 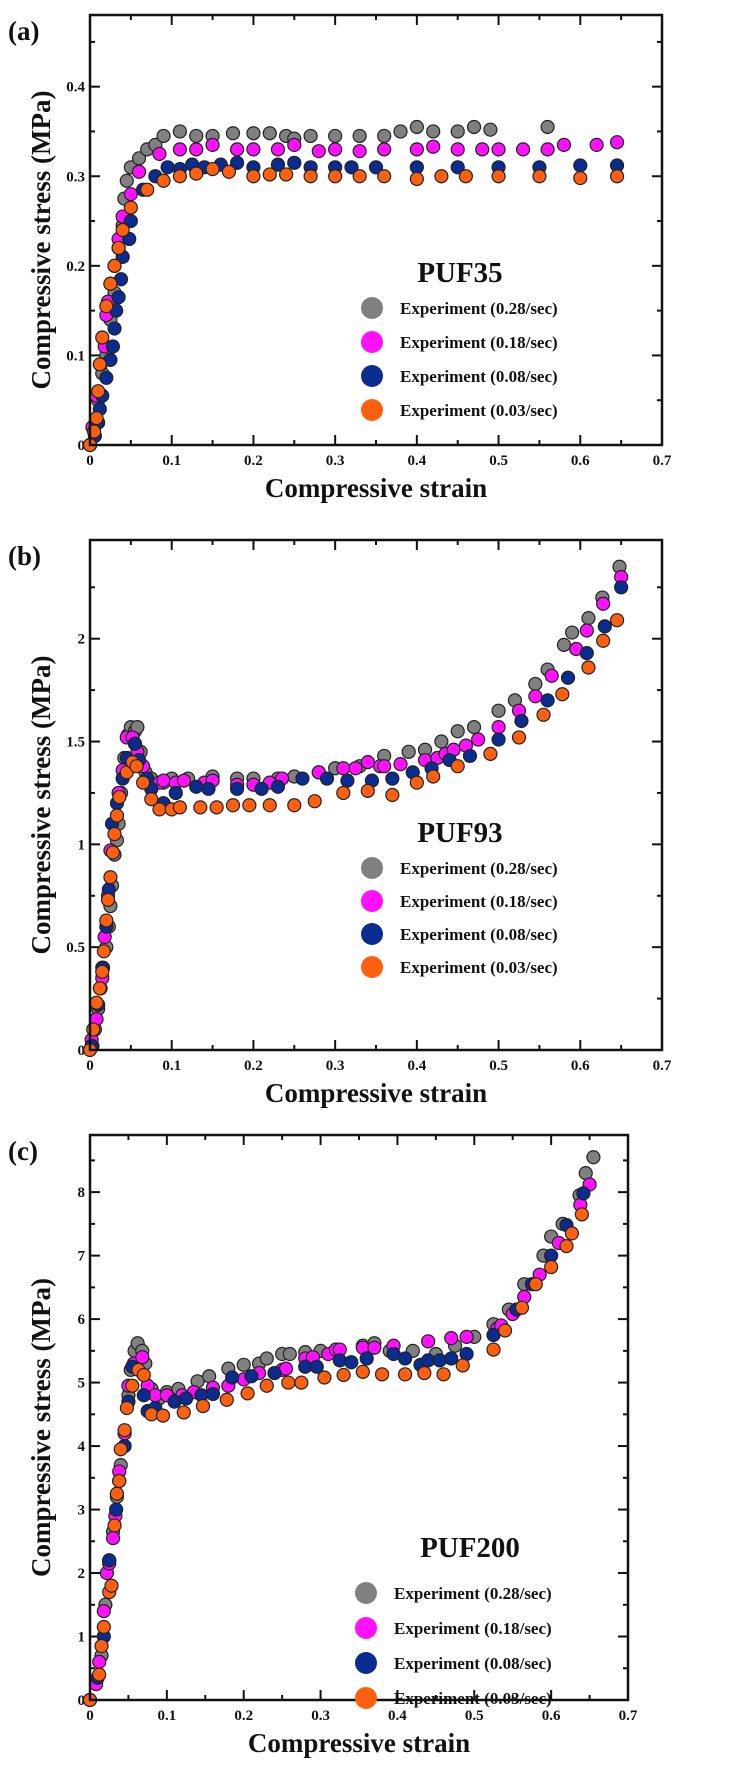 What do you see at coordinates (82, 1257) in the screenshot?
I see `y-tick-label: 7` at bounding box center [82, 1257].